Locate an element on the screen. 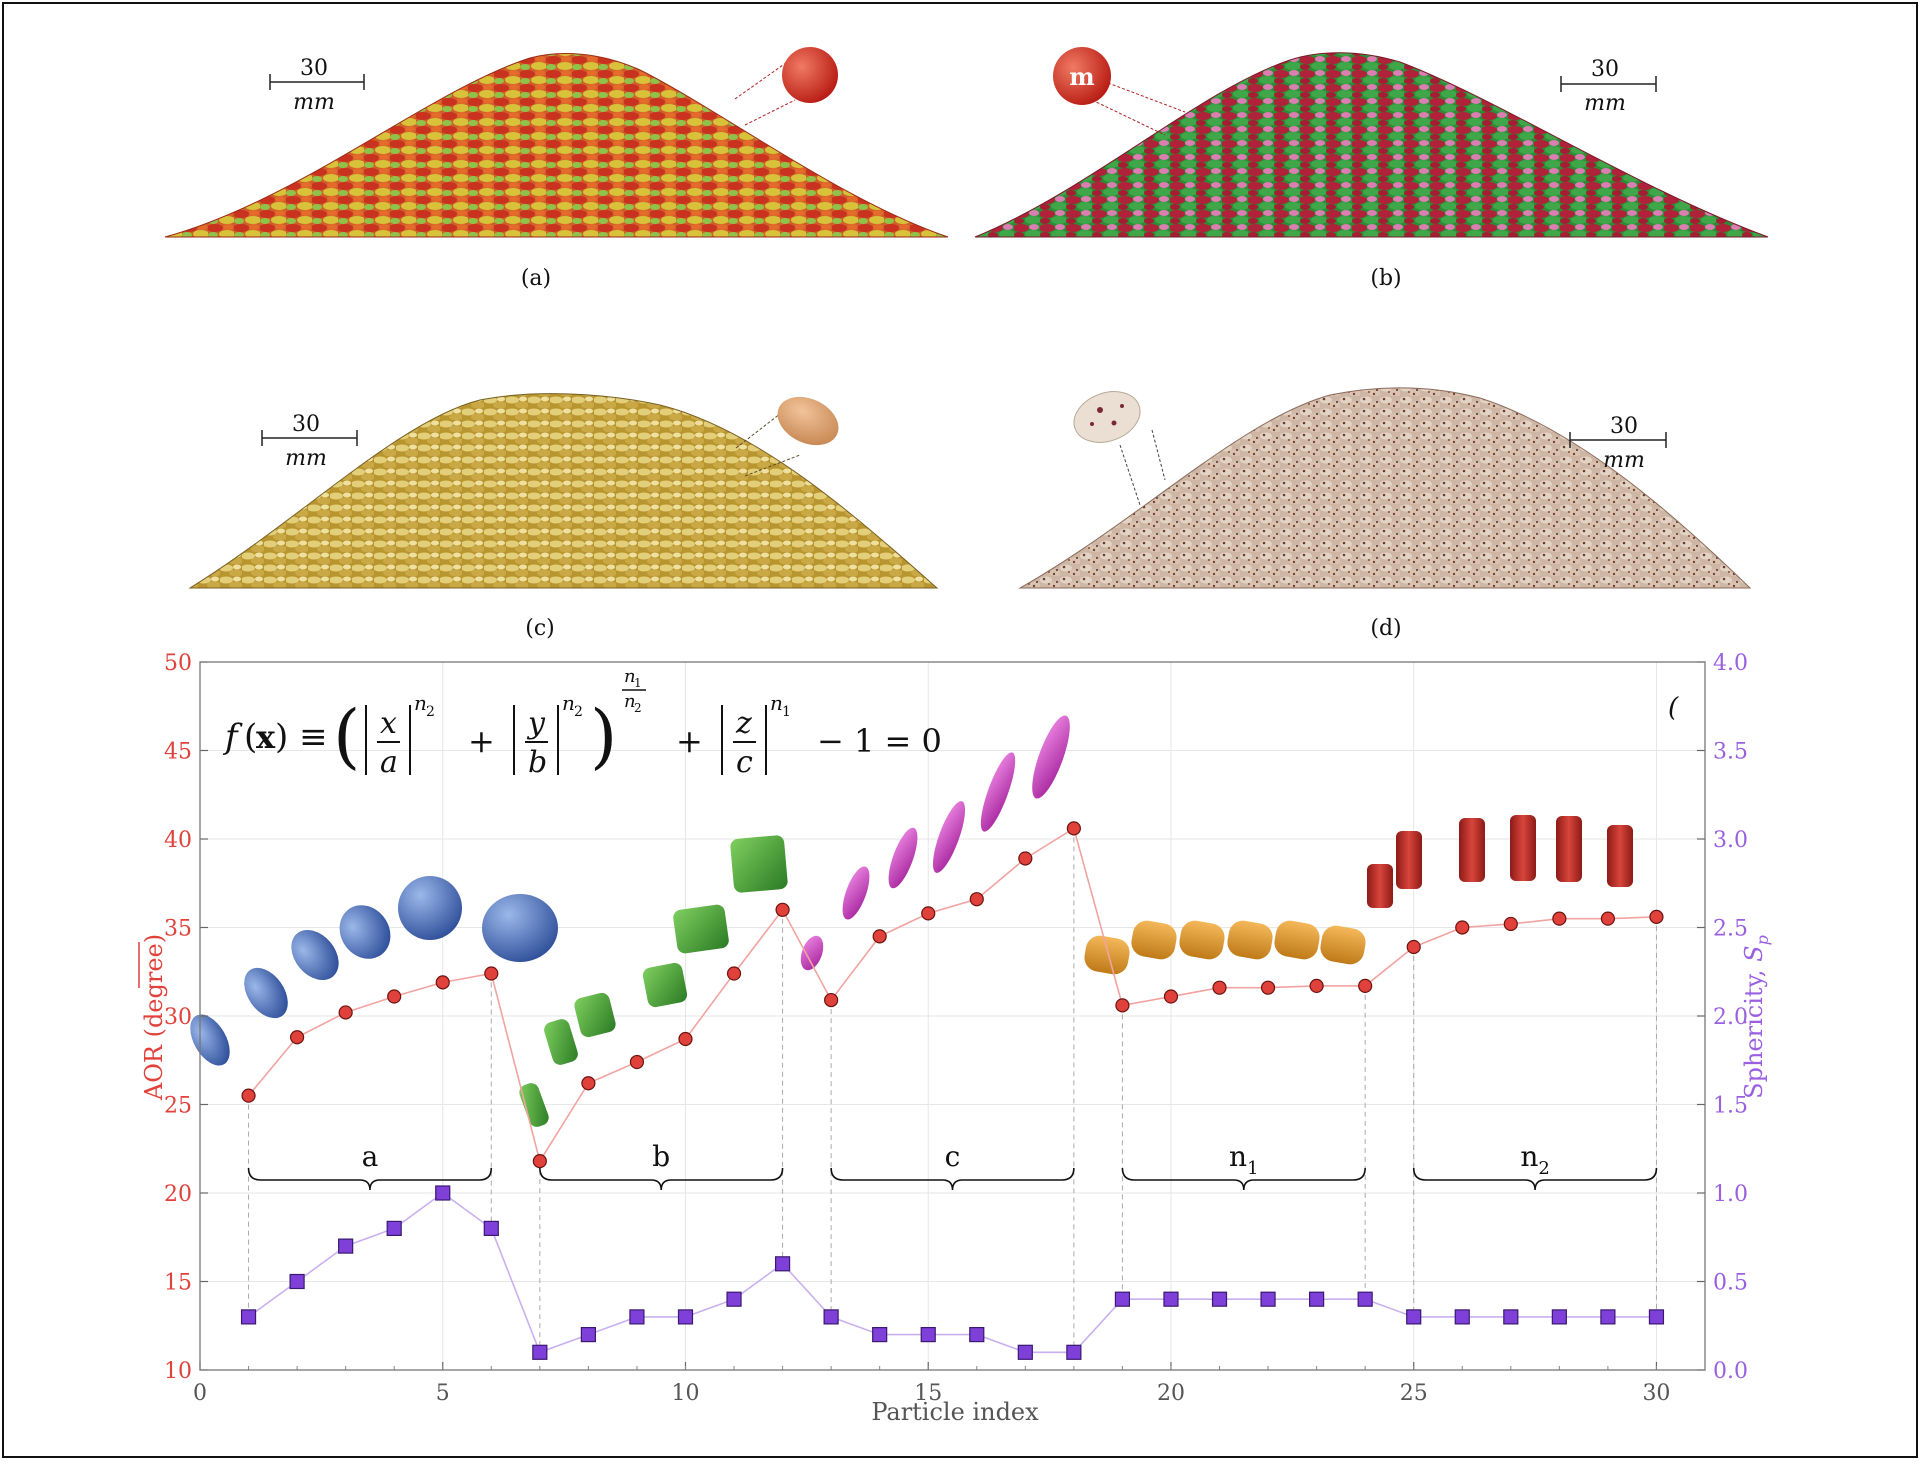 The image size is (1924, 1464). panel-caption-d: (d) is located at coordinates (1385, 628).